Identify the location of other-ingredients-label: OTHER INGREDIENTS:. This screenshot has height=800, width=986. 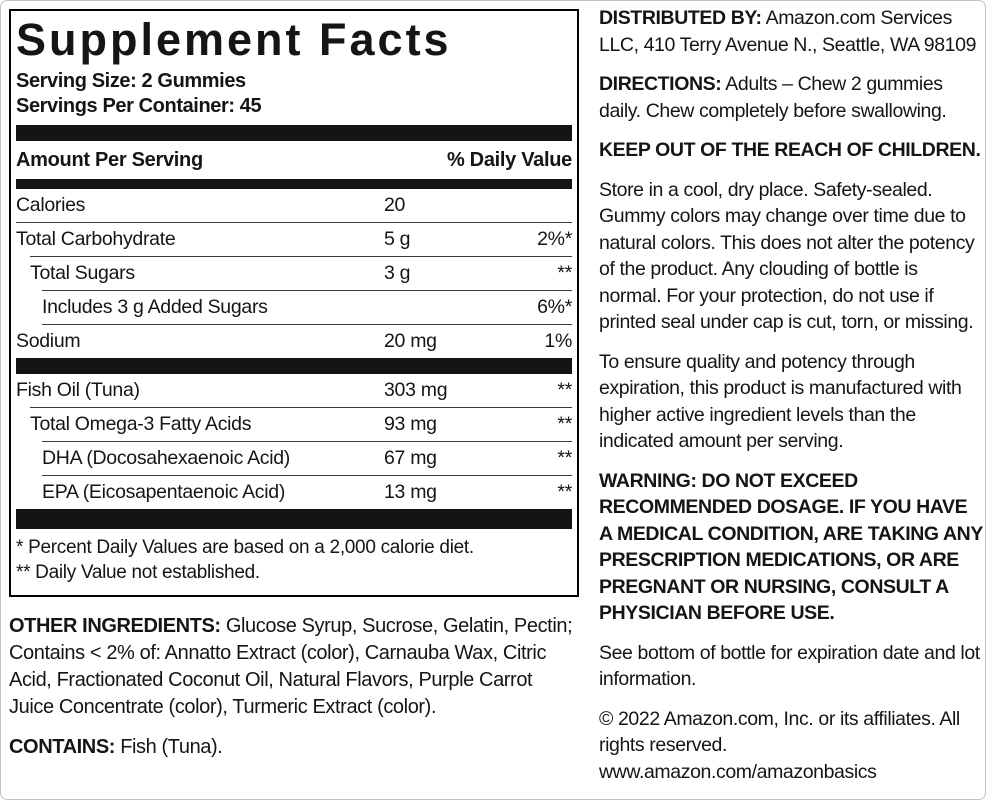
(115, 626).